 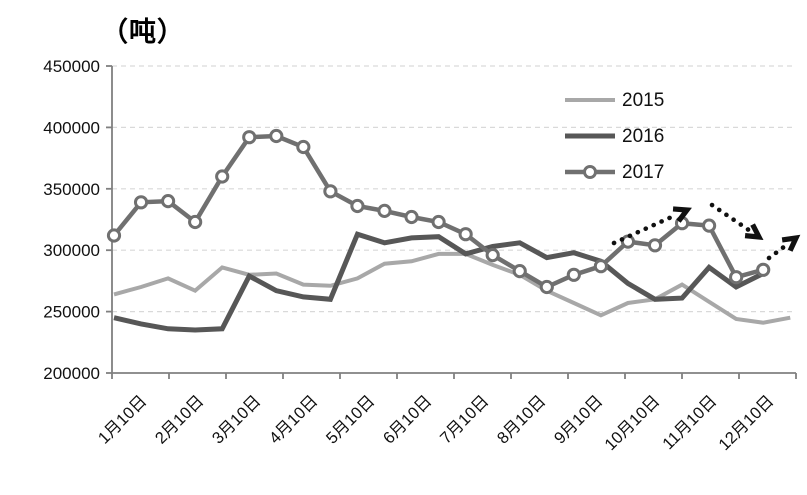 I want to click on x-tick-label: 2月10日, so click(x=180, y=420).